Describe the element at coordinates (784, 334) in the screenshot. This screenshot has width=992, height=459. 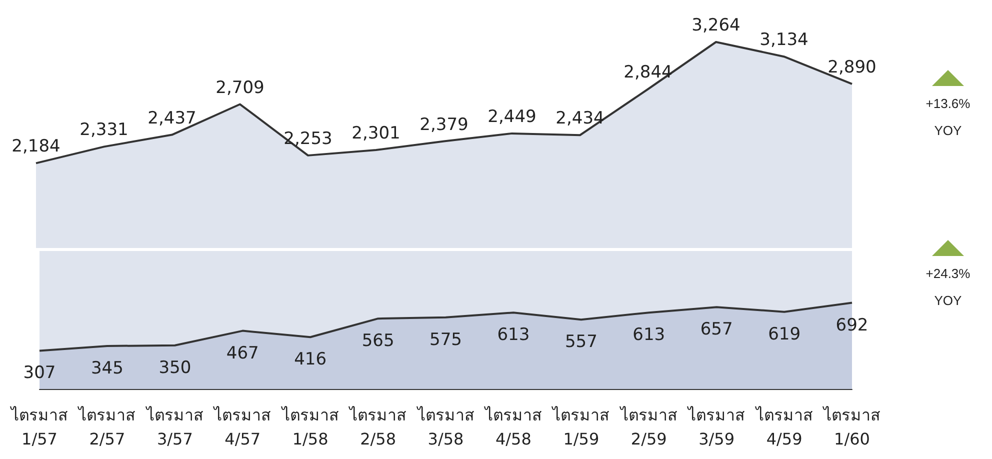
I see `data-label: 619` at that location.